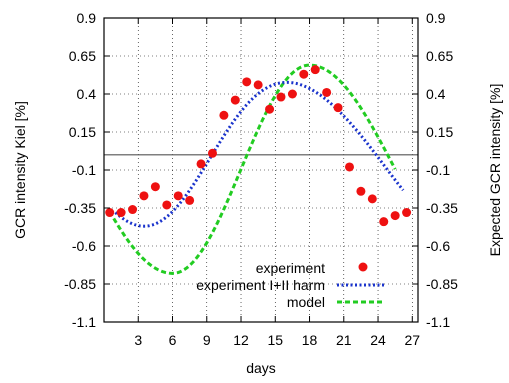 The image size is (509, 383). What do you see at coordinates (80, 208) in the screenshot?
I see `y-tick-label-left: -0.35` at bounding box center [80, 208].